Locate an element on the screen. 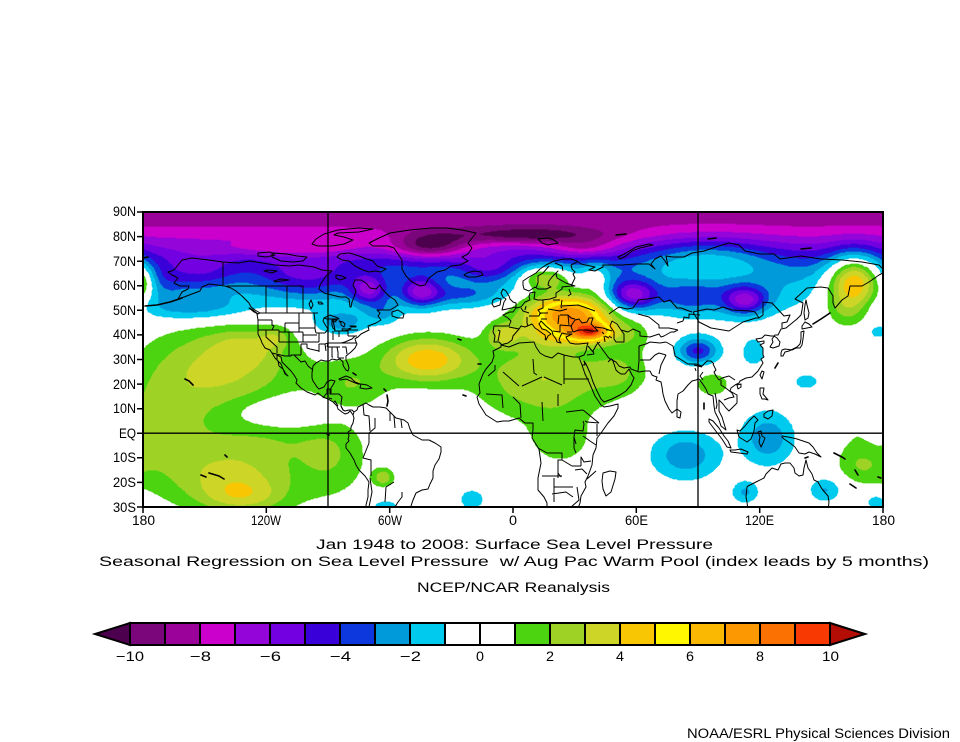 The width and height of the screenshot is (960, 742). svg-text: 60E is located at coordinates (636, 520).